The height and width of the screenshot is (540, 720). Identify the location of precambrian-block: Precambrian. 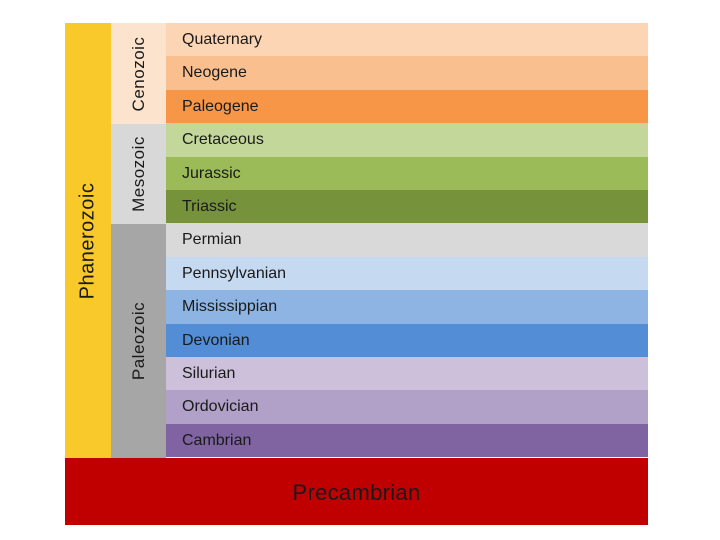
(356, 491).